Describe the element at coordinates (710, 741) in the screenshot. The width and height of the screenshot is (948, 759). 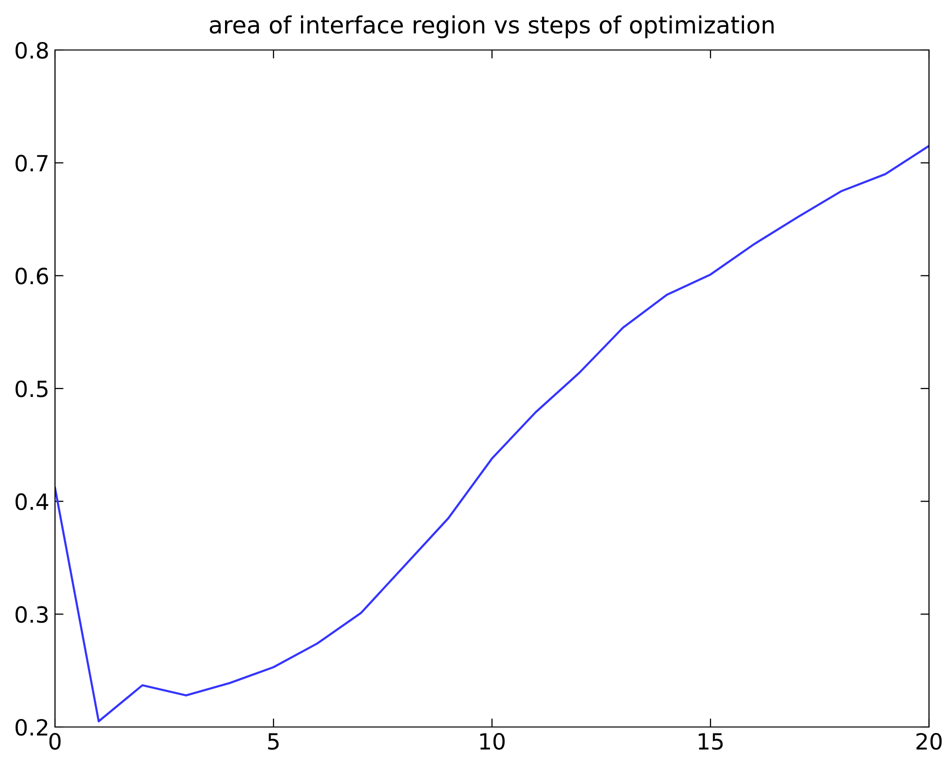
I see `x-tick-label: 15` at that location.